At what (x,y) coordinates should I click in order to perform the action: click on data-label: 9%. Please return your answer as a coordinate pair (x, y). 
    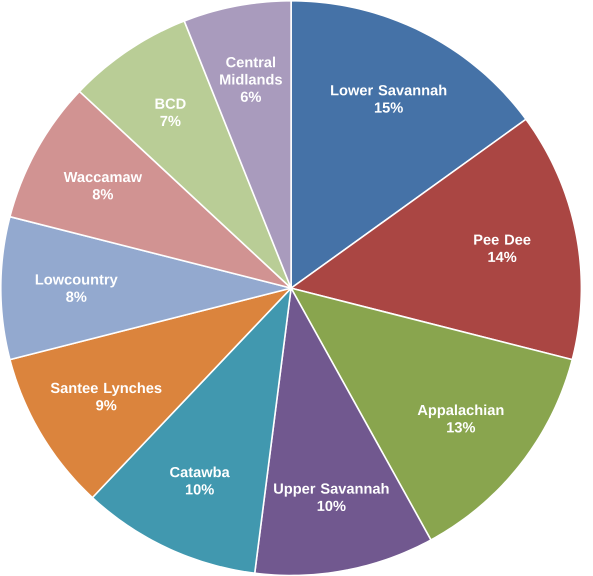
    Looking at the image, I should click on (106, 405).